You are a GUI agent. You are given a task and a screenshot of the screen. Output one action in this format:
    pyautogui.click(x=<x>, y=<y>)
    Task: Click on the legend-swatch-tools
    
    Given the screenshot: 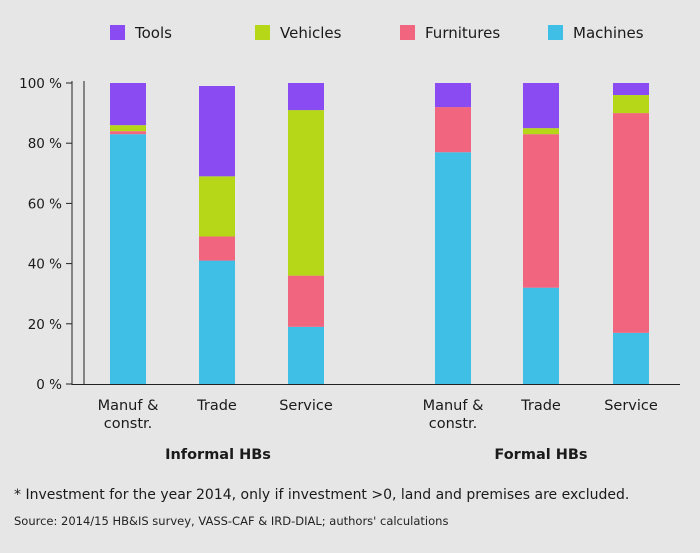 What is the action you would take?
    pyautogui.click(x=117, y=32)
    